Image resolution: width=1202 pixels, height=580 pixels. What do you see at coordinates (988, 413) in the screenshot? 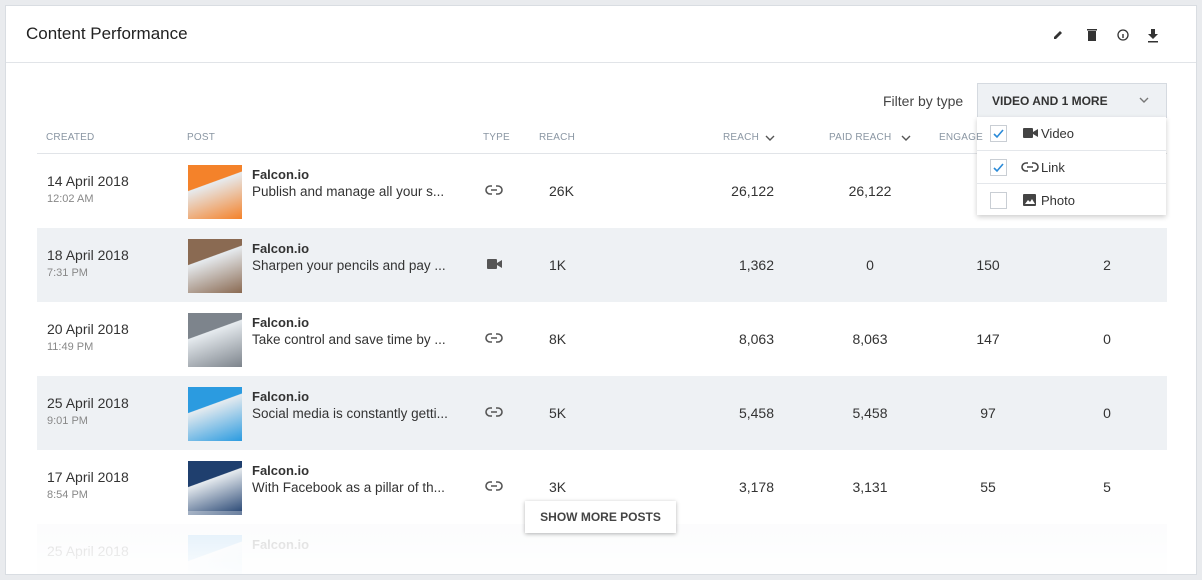
I see `engagement: 97` at bounding box center [988, 413].